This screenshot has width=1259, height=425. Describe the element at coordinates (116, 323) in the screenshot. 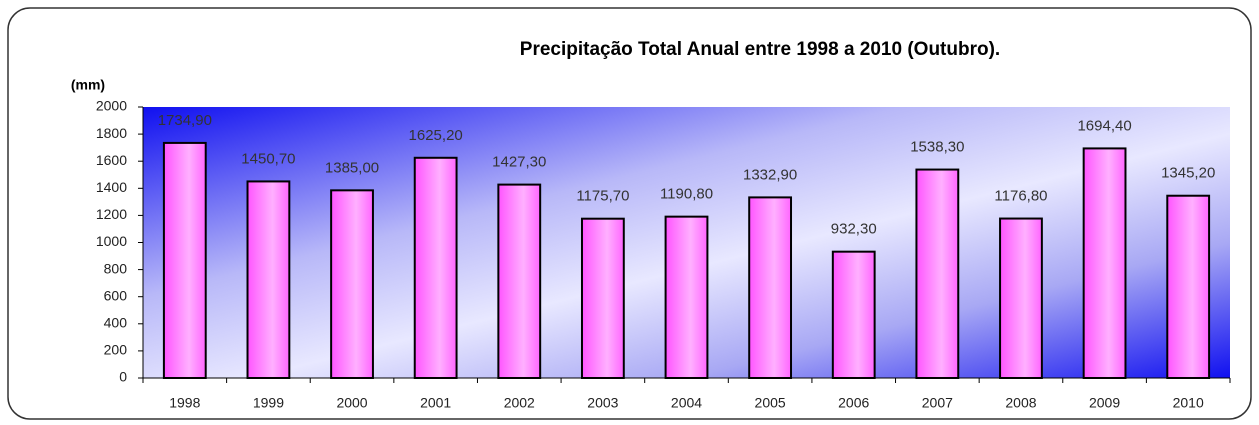

I see `y-tick-label: 400` at that location.